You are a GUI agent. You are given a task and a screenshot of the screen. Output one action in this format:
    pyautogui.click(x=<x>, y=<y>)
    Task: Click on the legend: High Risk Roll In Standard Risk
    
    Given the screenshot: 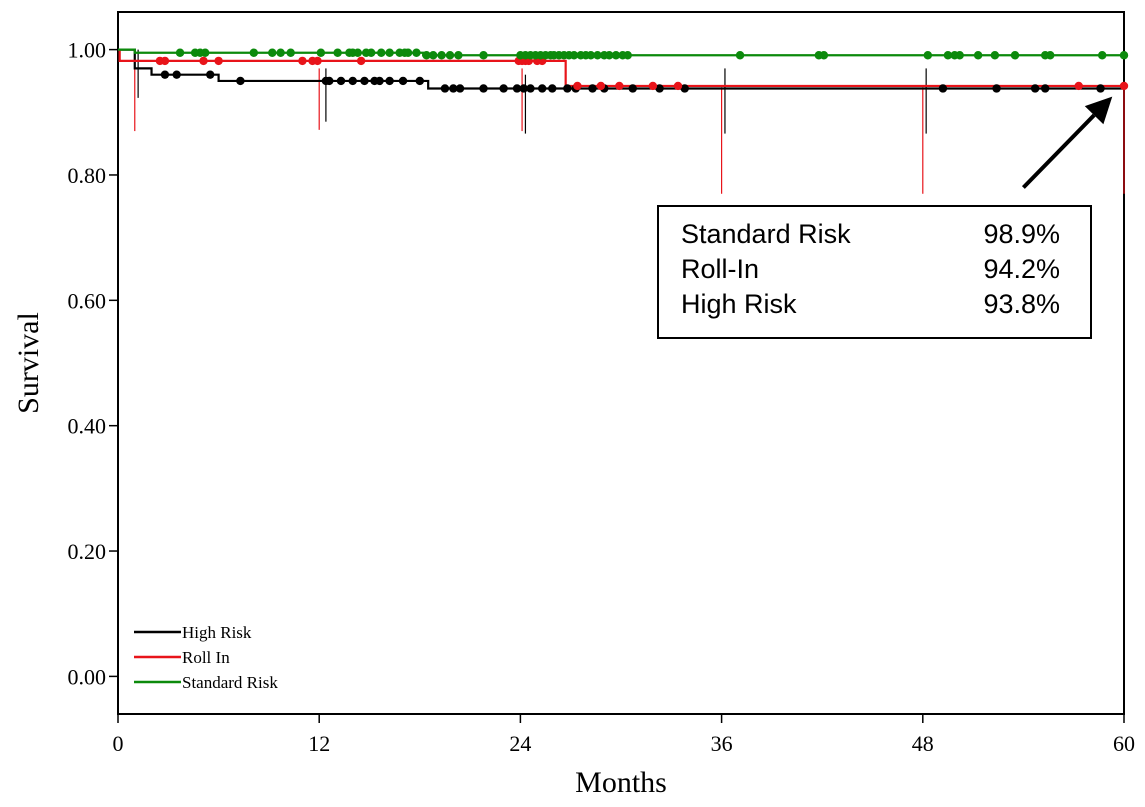 What is the action you would take?
    pyautogui.click(x=206, y=657)
    